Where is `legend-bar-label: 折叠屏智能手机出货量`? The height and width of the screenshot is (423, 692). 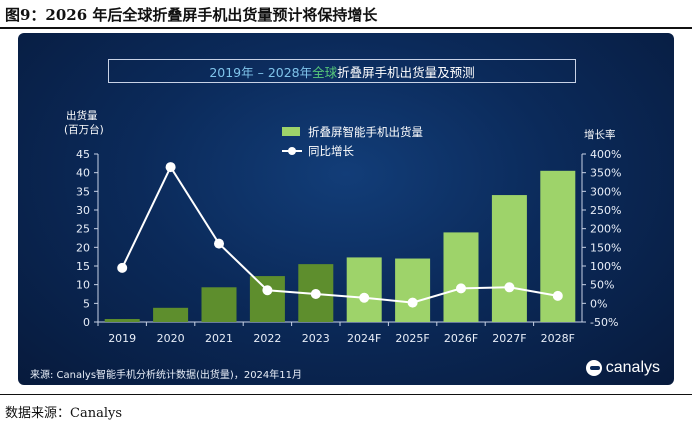 legend-bar-label: 折叠屏智能手机出货量 is located at coordinates (365, 132).